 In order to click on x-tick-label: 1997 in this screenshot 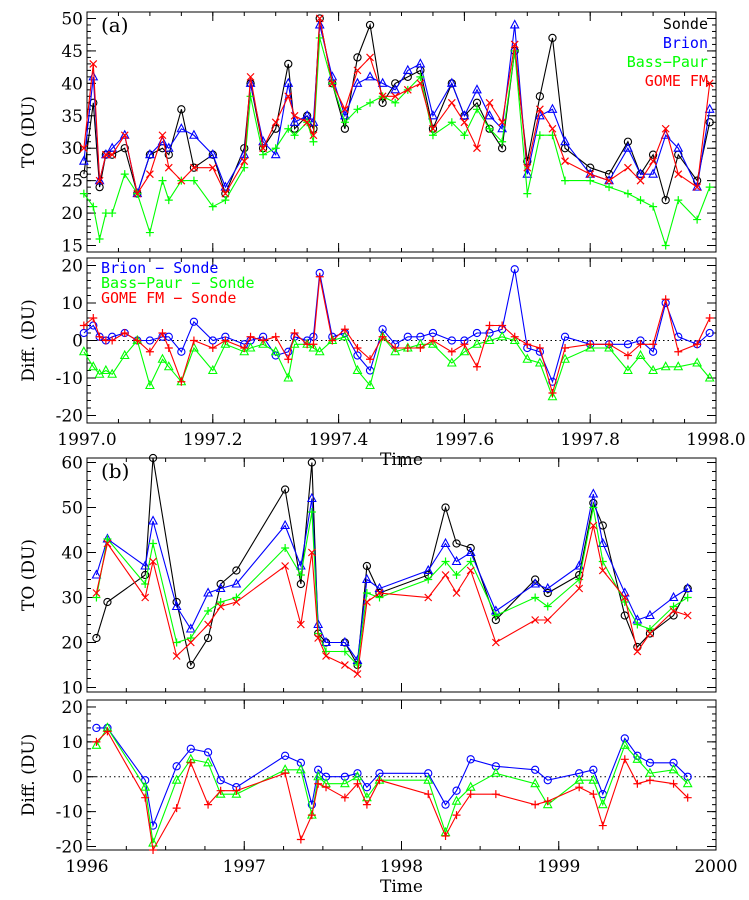, I will do `click(244, 867)`.